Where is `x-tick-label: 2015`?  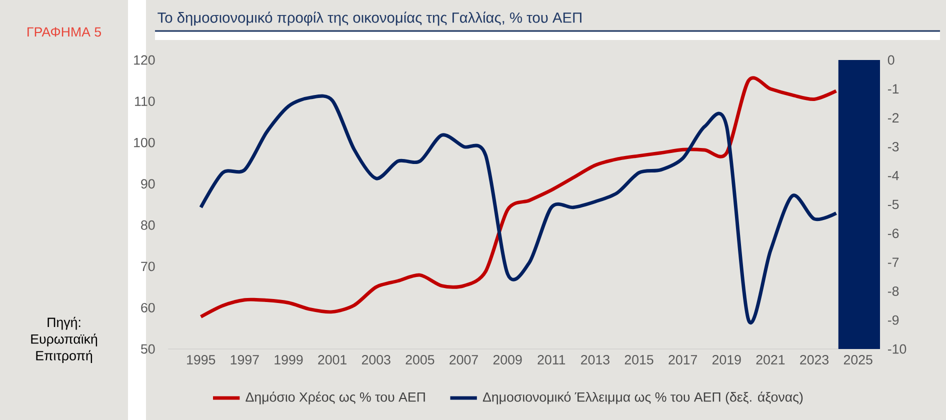 x-tick-label: 2015 is located at coordinates (639, 359).